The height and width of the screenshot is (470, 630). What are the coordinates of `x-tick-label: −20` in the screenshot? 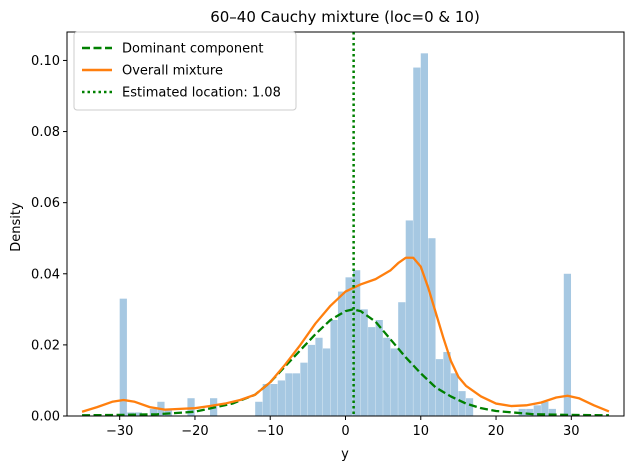 It's located at (194, 431).